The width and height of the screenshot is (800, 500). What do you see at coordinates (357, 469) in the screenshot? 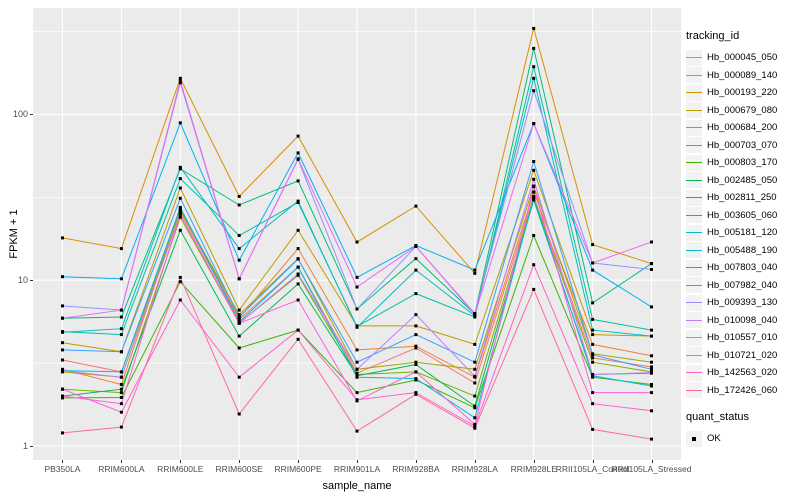
I see `x-tick-label-RRIM901LA: RRIM901LA` at bounding box center [357, 469].